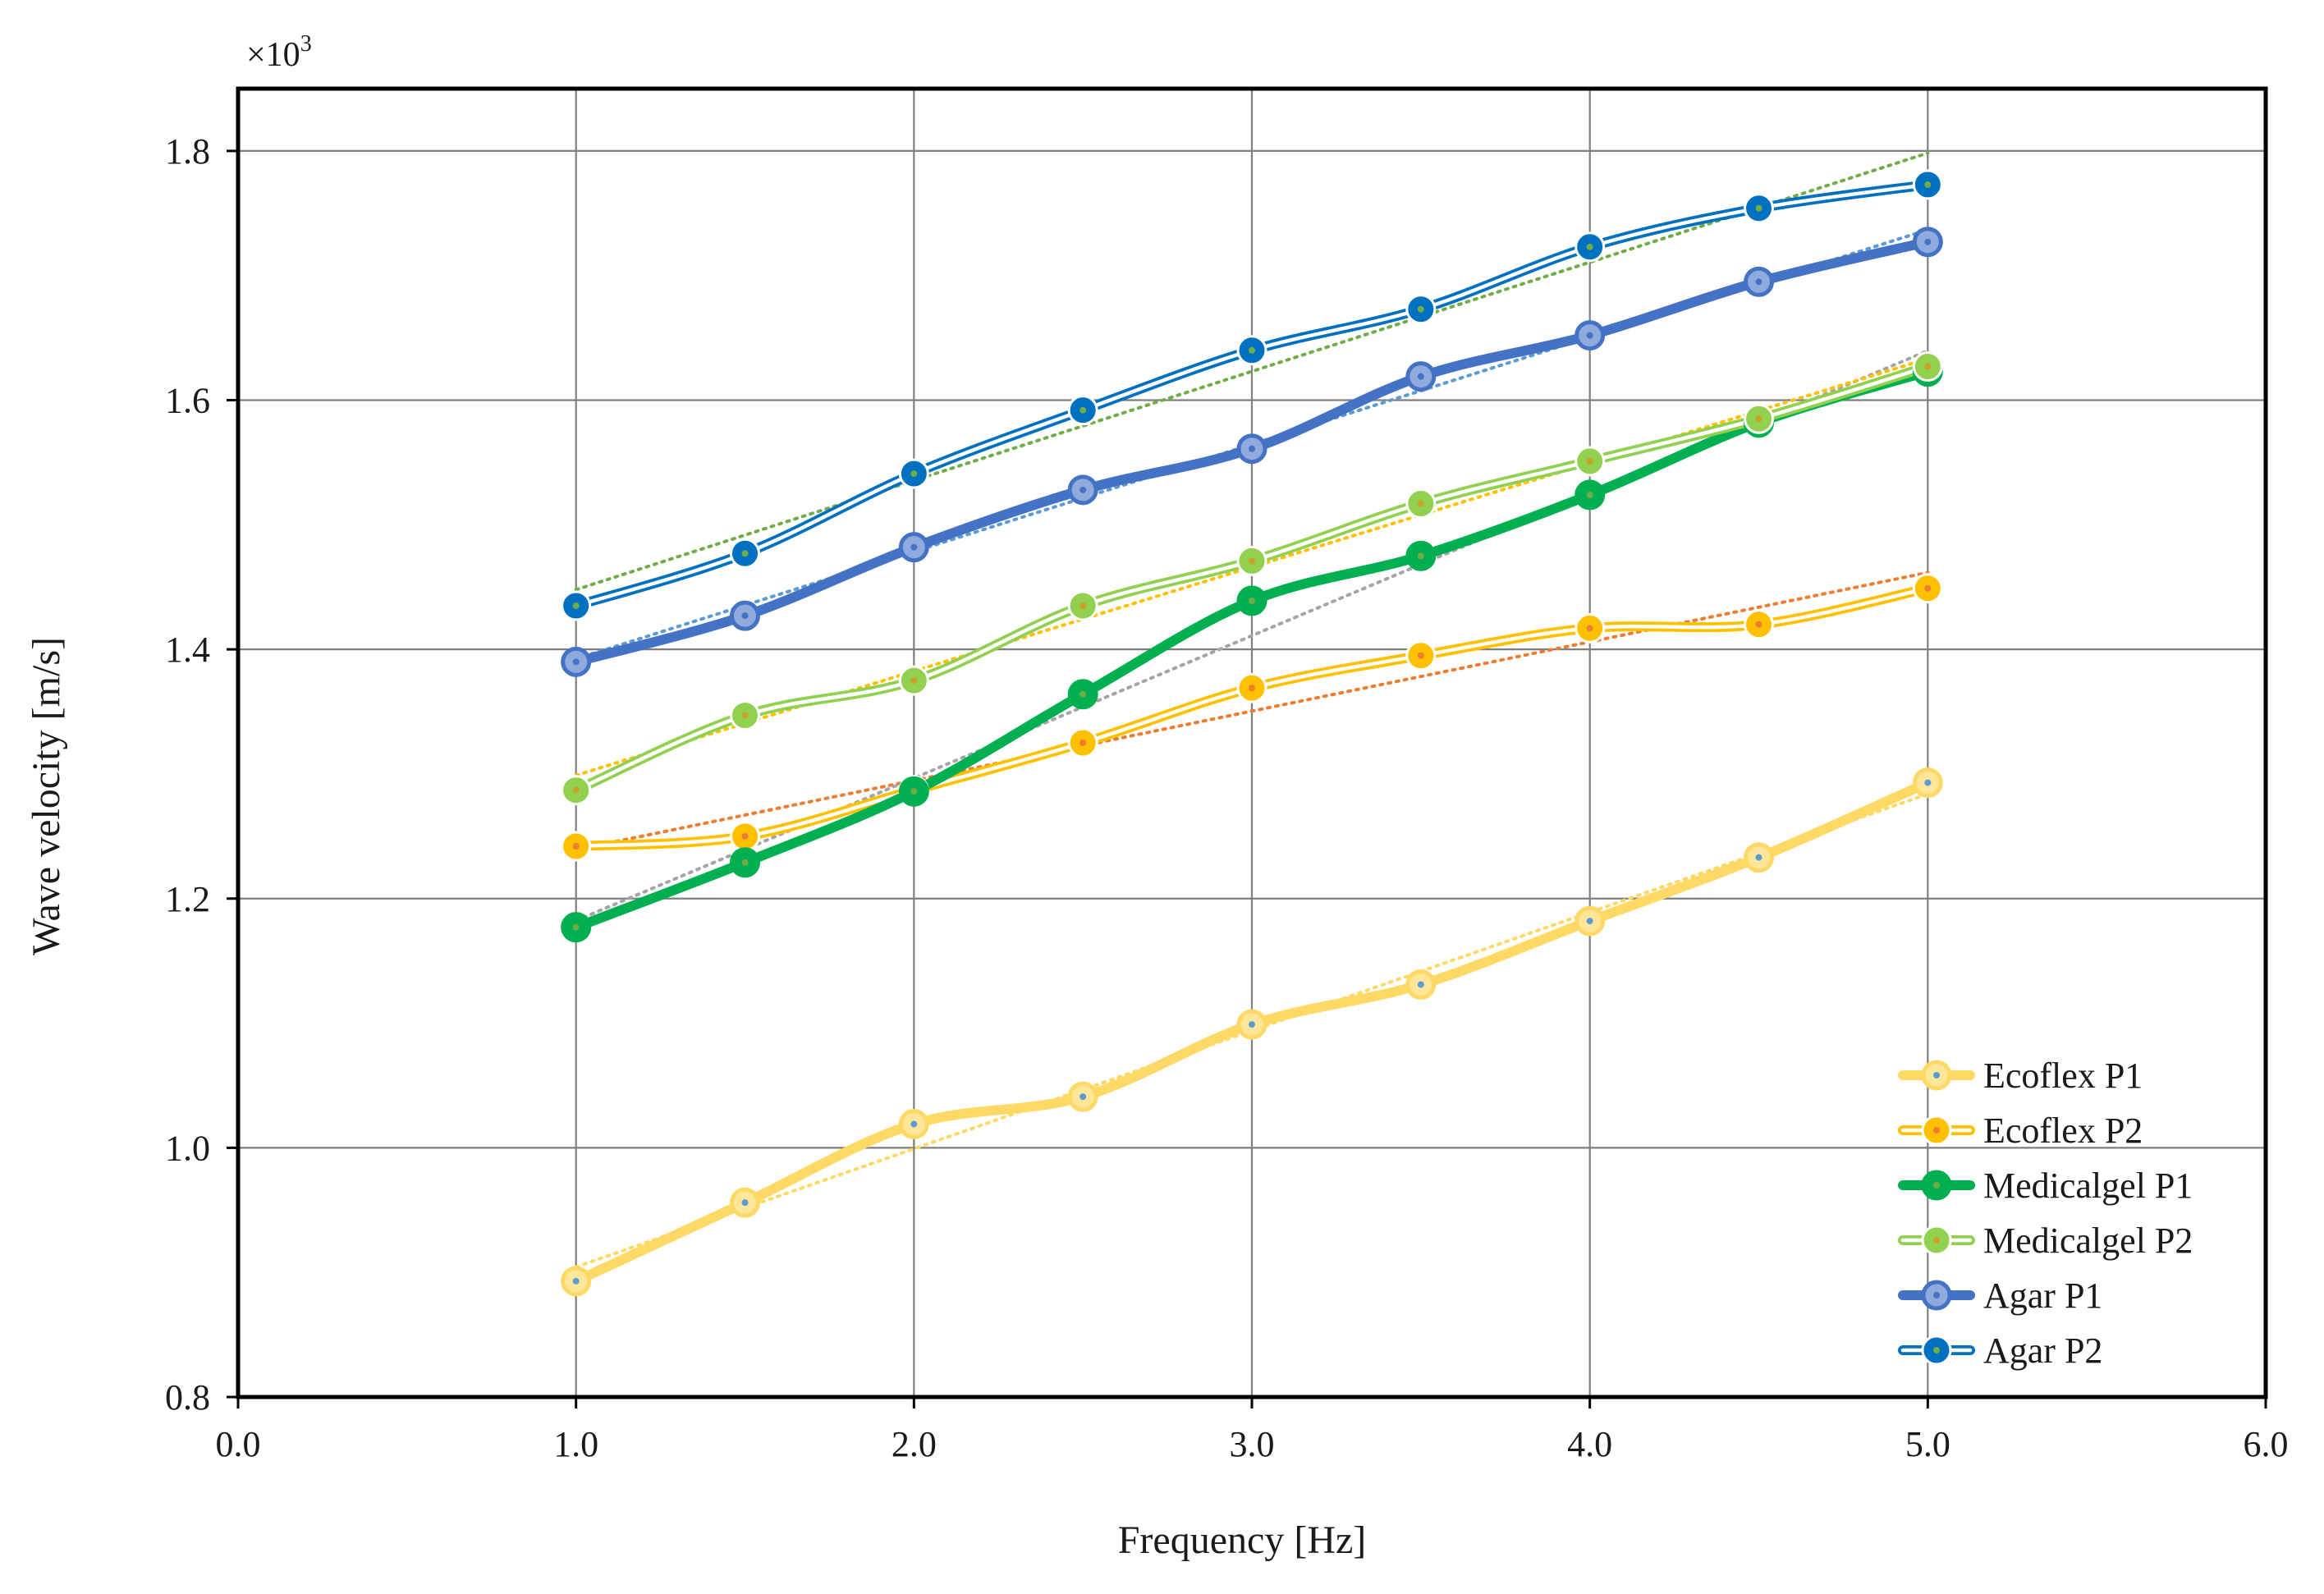  I want to click on y-tick-label: 0.8, so click(187, 1398).